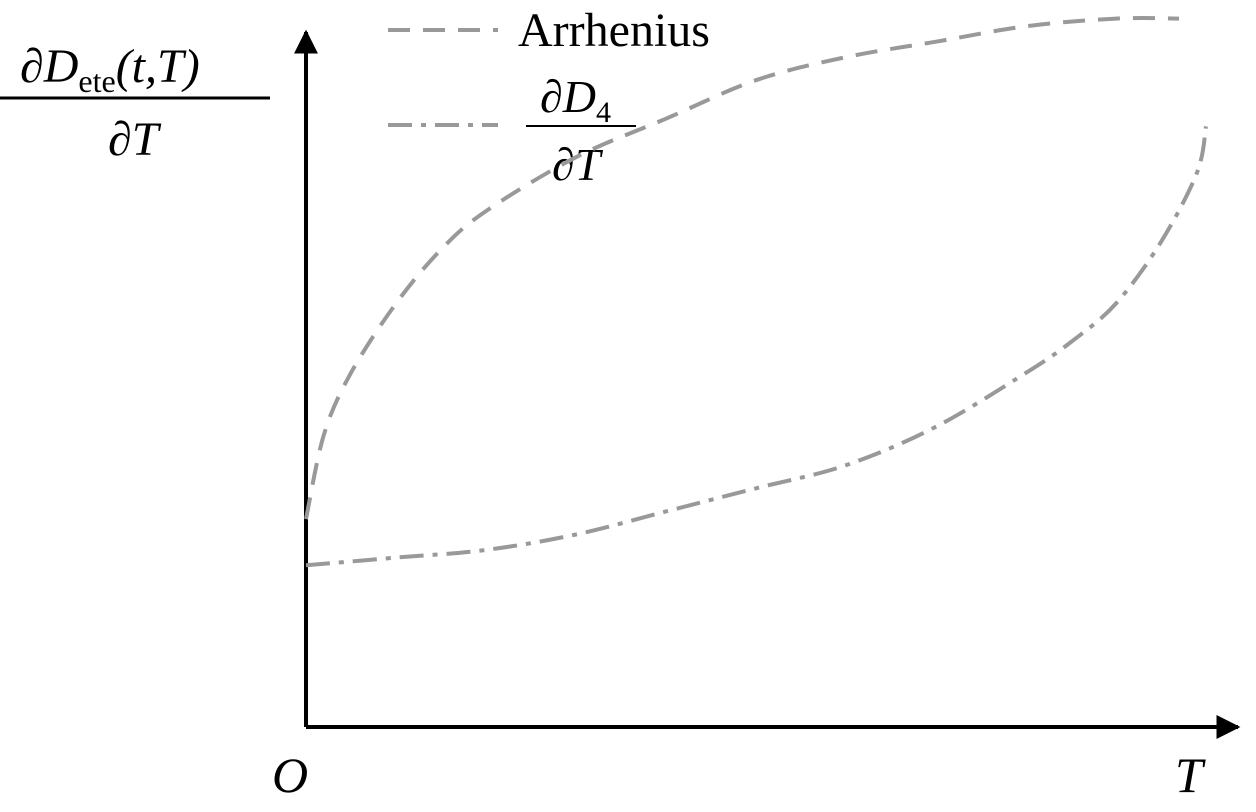 The height and width of the screenshot is (812, 1256). Describe the element at coordinates (135, 103) in the screenshot. I see `y-axis-label: ∂Dete(t,T) ∂T` at that location.